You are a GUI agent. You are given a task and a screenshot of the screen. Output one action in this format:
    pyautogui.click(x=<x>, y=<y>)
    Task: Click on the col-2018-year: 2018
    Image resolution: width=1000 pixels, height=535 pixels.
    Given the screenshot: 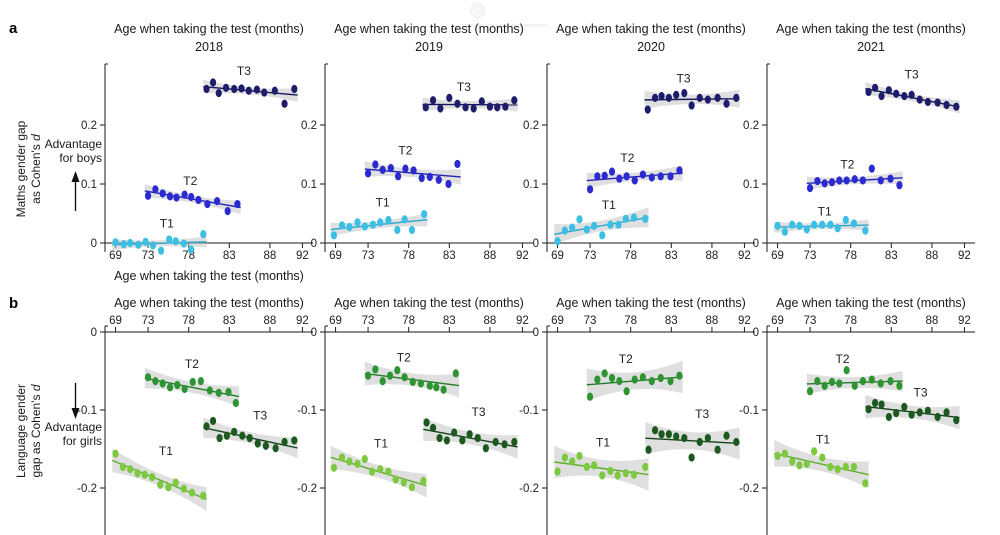 What is the action you would take?
    pyautogui.click(x=209, y=47)
    